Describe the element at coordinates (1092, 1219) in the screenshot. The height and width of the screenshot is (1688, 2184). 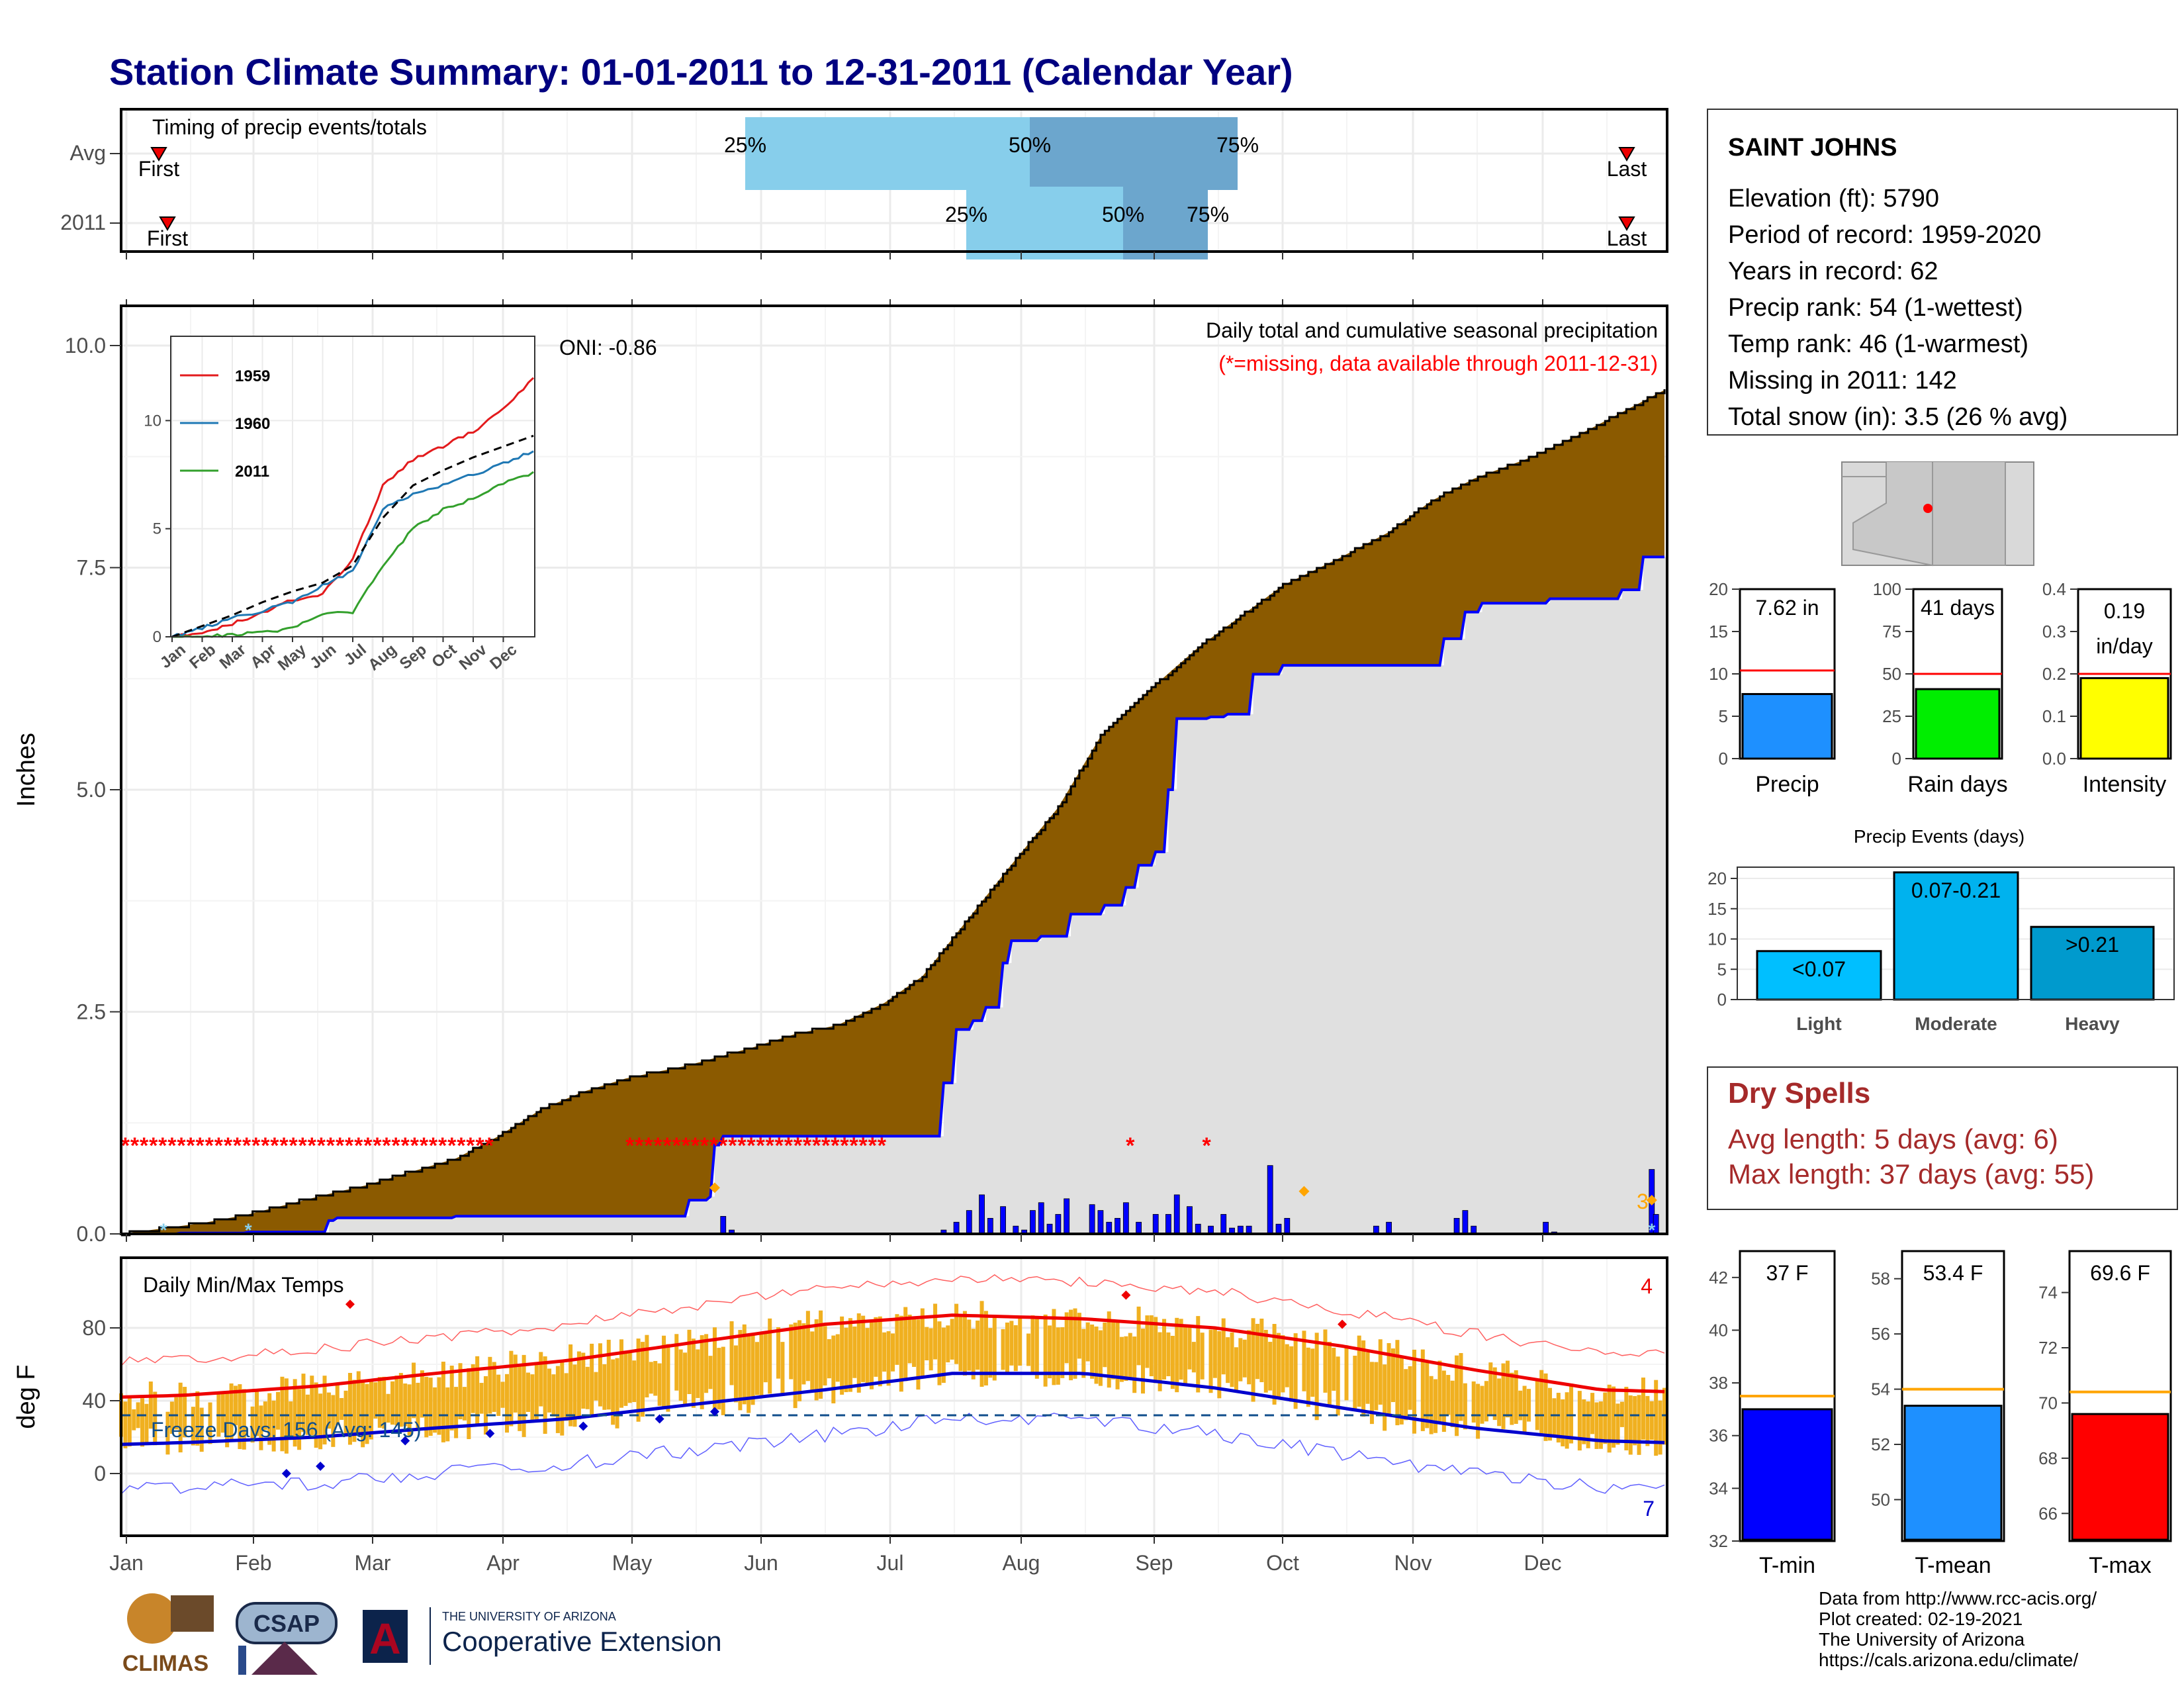
I see `daily-precip-bar` at that location.